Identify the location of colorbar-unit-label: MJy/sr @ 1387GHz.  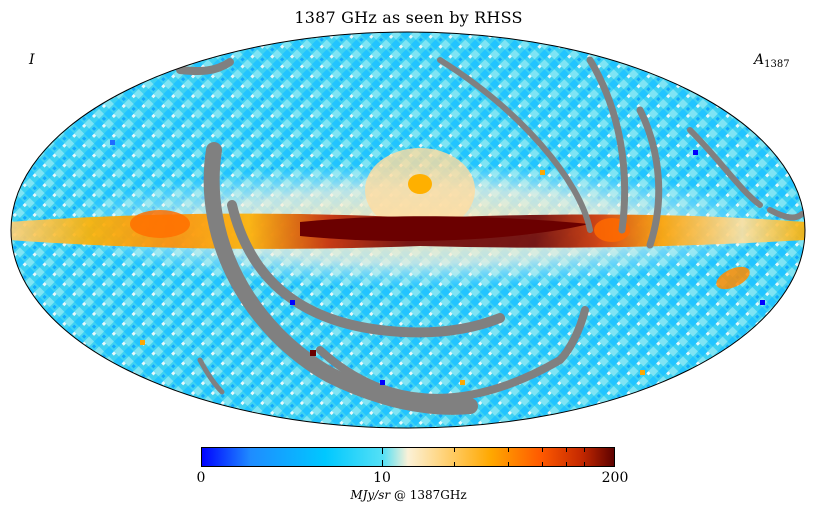
(408, 495).